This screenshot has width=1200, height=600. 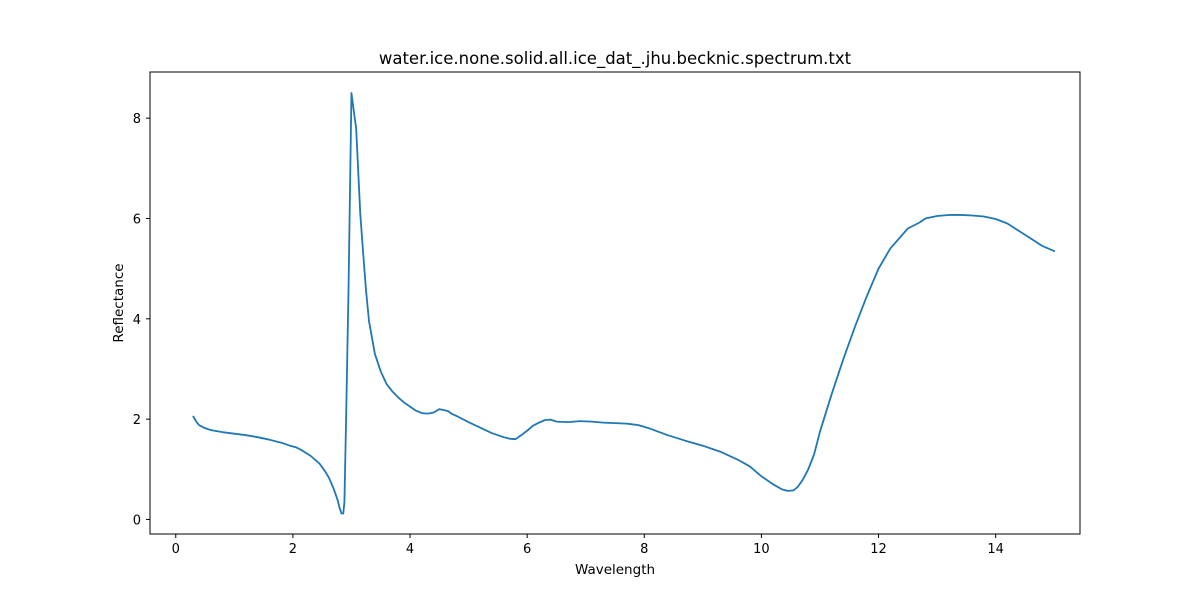 What do you see at coordinates (644, 549) in the screenshot?
I see `x-tick-label: 8` at bounding box center [644, 549].